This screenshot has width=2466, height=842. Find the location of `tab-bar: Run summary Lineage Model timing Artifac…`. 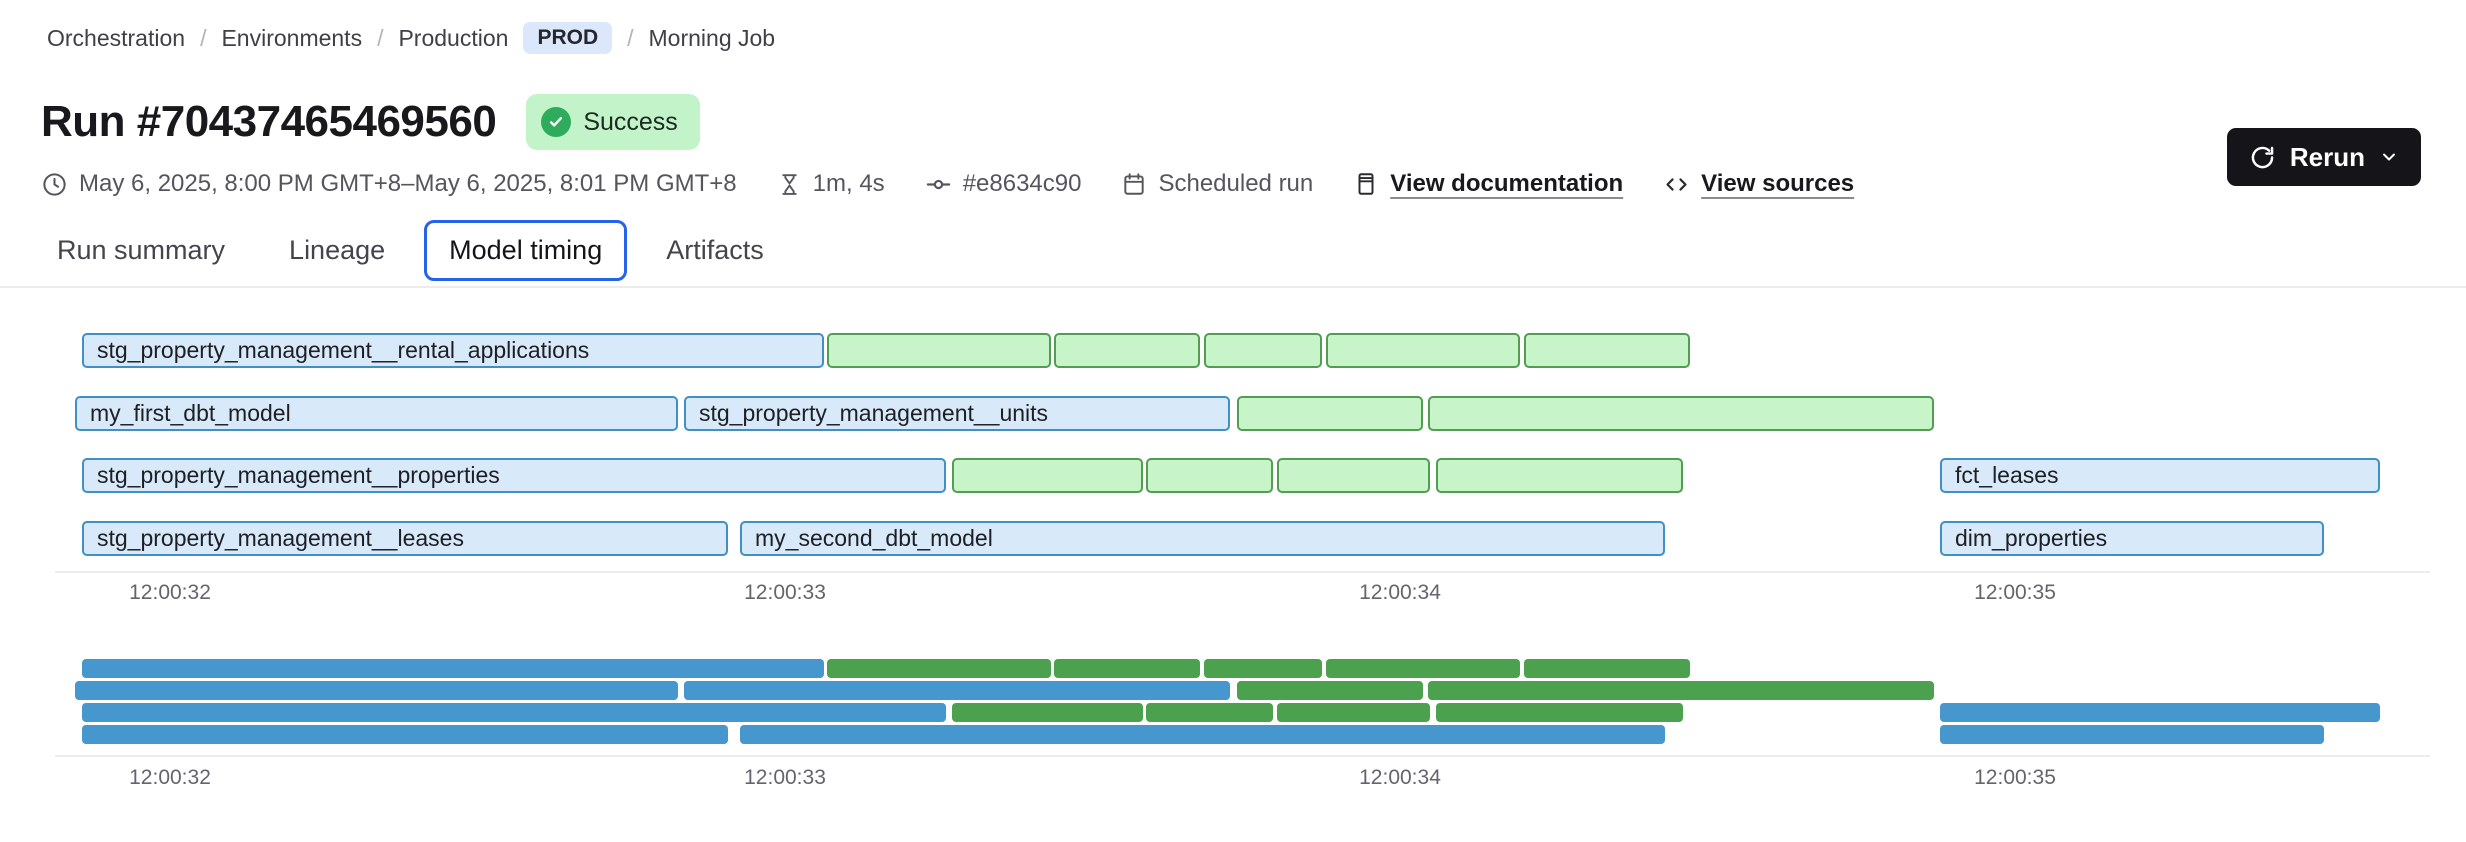

tab-bar: Run summary Lineage Model timing Artifac… is located at coordinates (410, 250).